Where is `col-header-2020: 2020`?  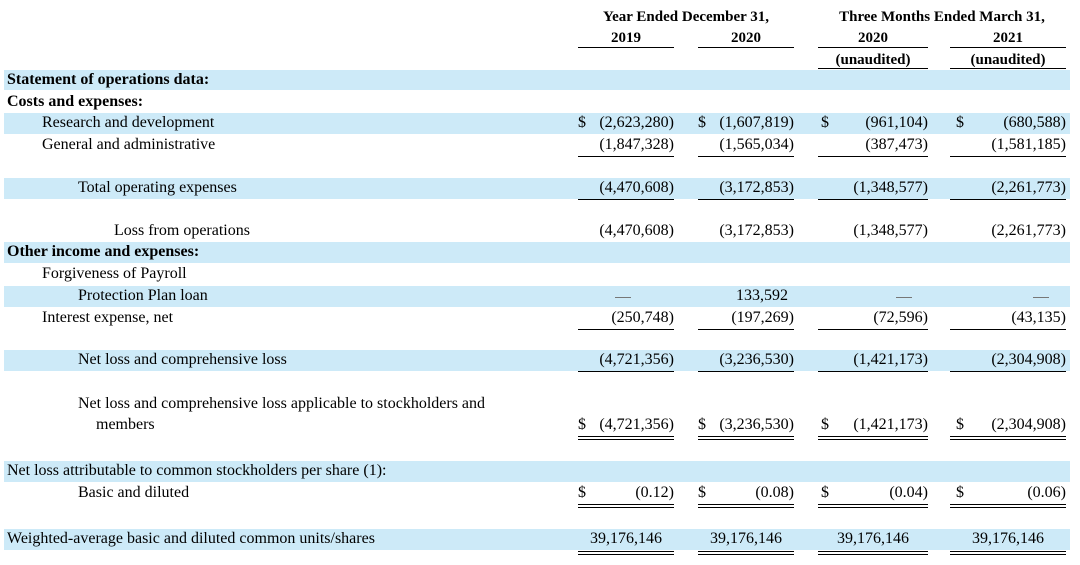
col-header-2020: 2020 is located at coordinates (746, 38).